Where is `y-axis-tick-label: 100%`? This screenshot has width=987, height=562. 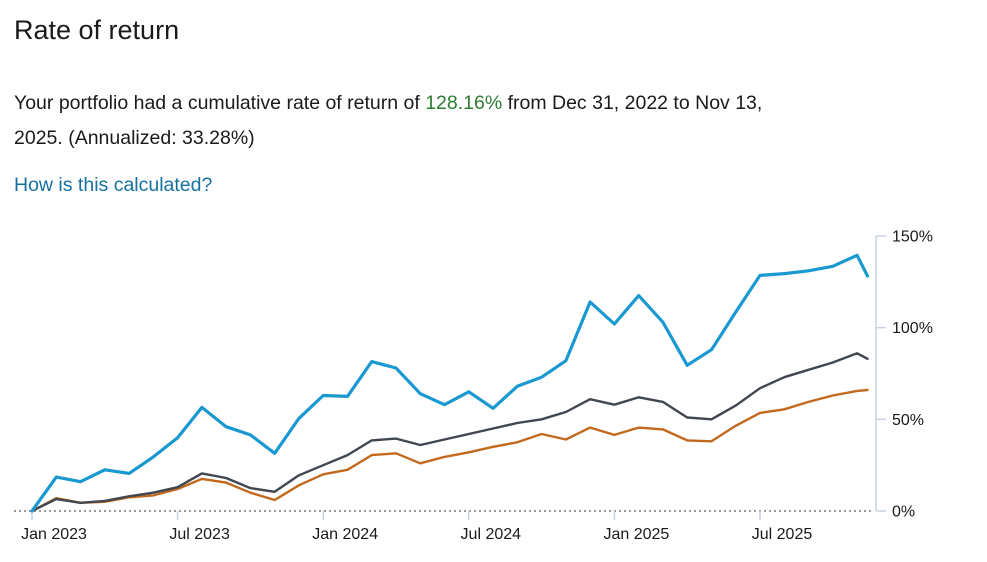 y-axis-tick-label: 100% is located at coordinates (912, 328).